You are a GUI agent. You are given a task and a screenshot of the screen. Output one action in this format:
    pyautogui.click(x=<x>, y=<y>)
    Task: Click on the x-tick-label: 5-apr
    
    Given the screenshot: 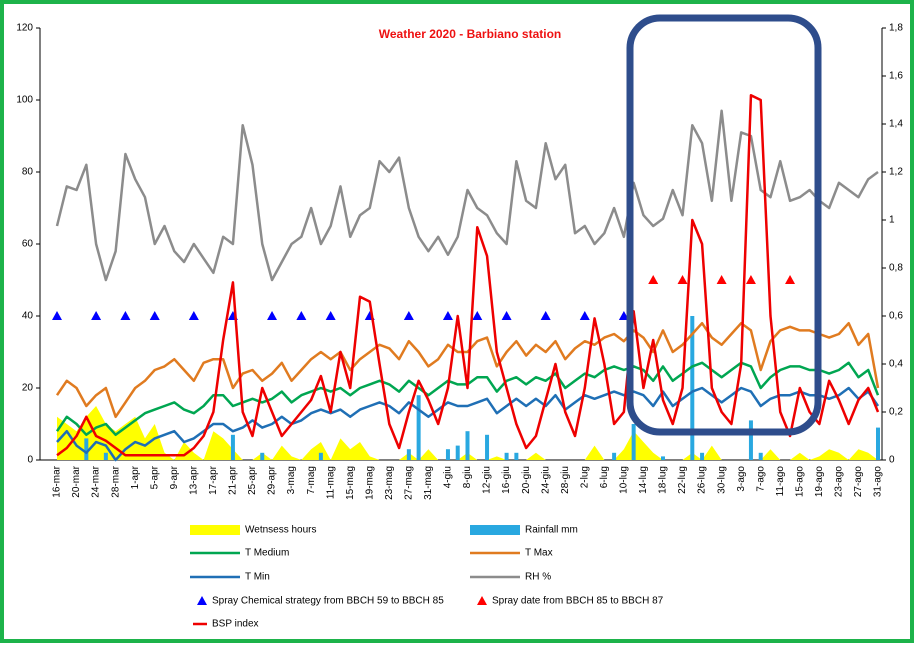 What is the action you would take?
    pyautogui.click(x=154, y=477)
    